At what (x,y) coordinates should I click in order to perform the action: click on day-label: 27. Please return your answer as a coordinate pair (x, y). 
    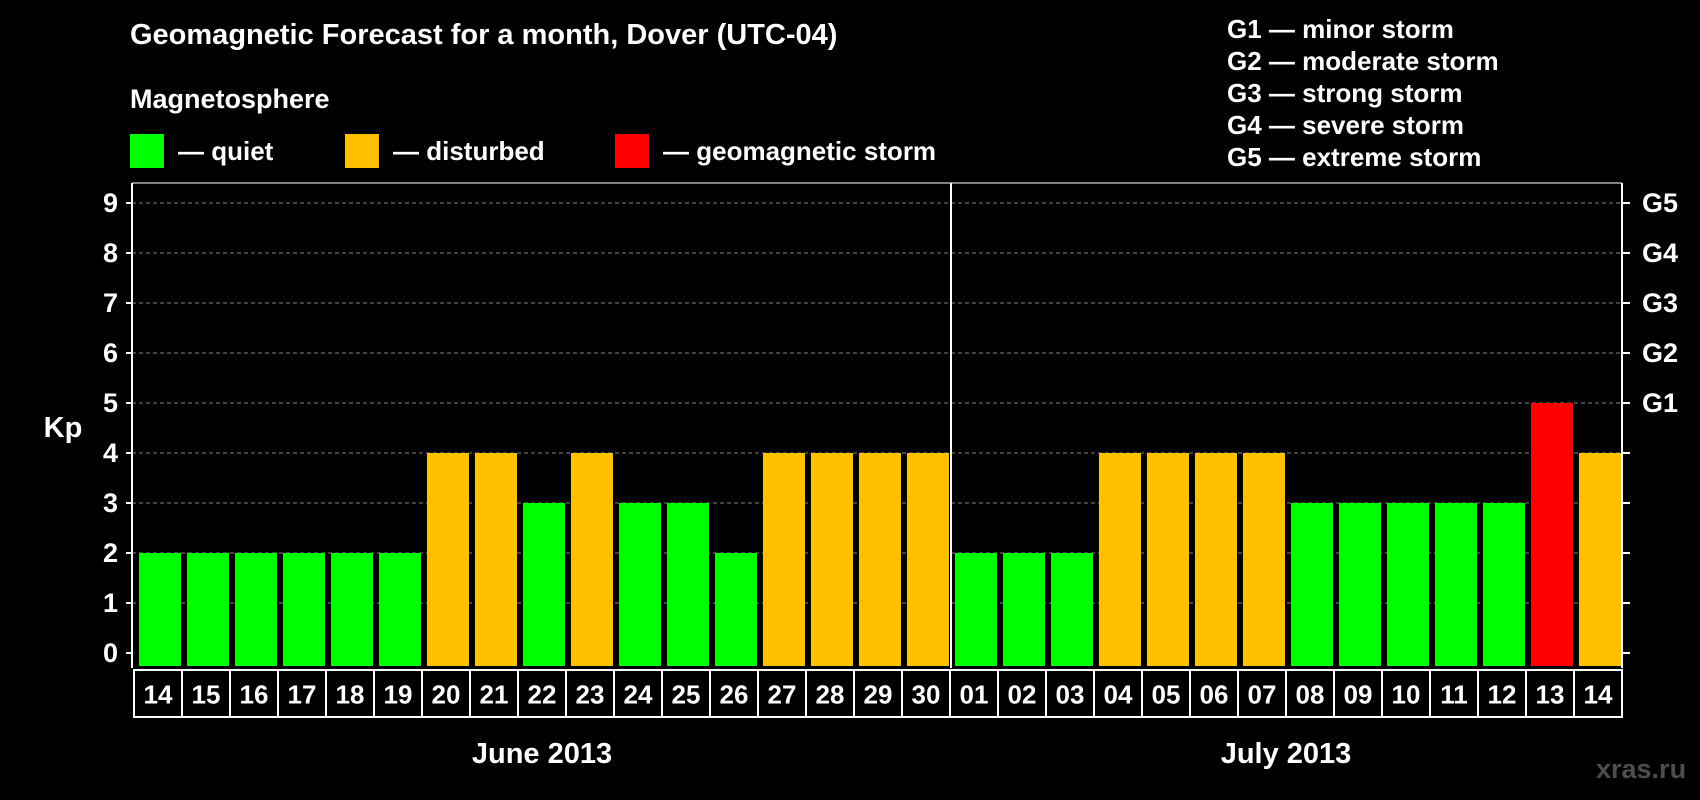
    Looking at the image, I should click on (782, 695).